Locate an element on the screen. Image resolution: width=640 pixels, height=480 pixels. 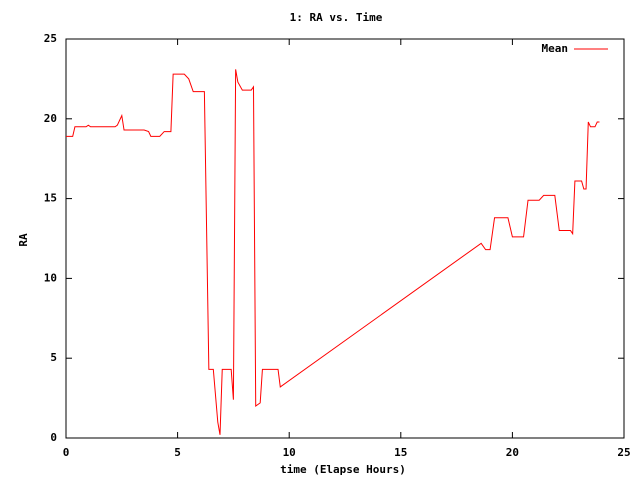
legend-label: Mean is located at coordinates (555, 48).